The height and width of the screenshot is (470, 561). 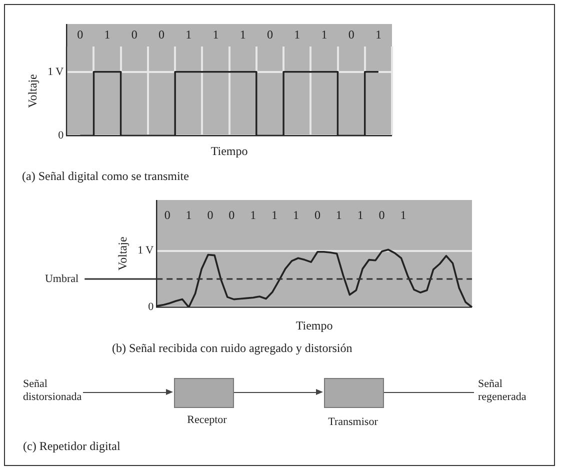 I want to click on text: Receptor, so click(x=207, y=420).